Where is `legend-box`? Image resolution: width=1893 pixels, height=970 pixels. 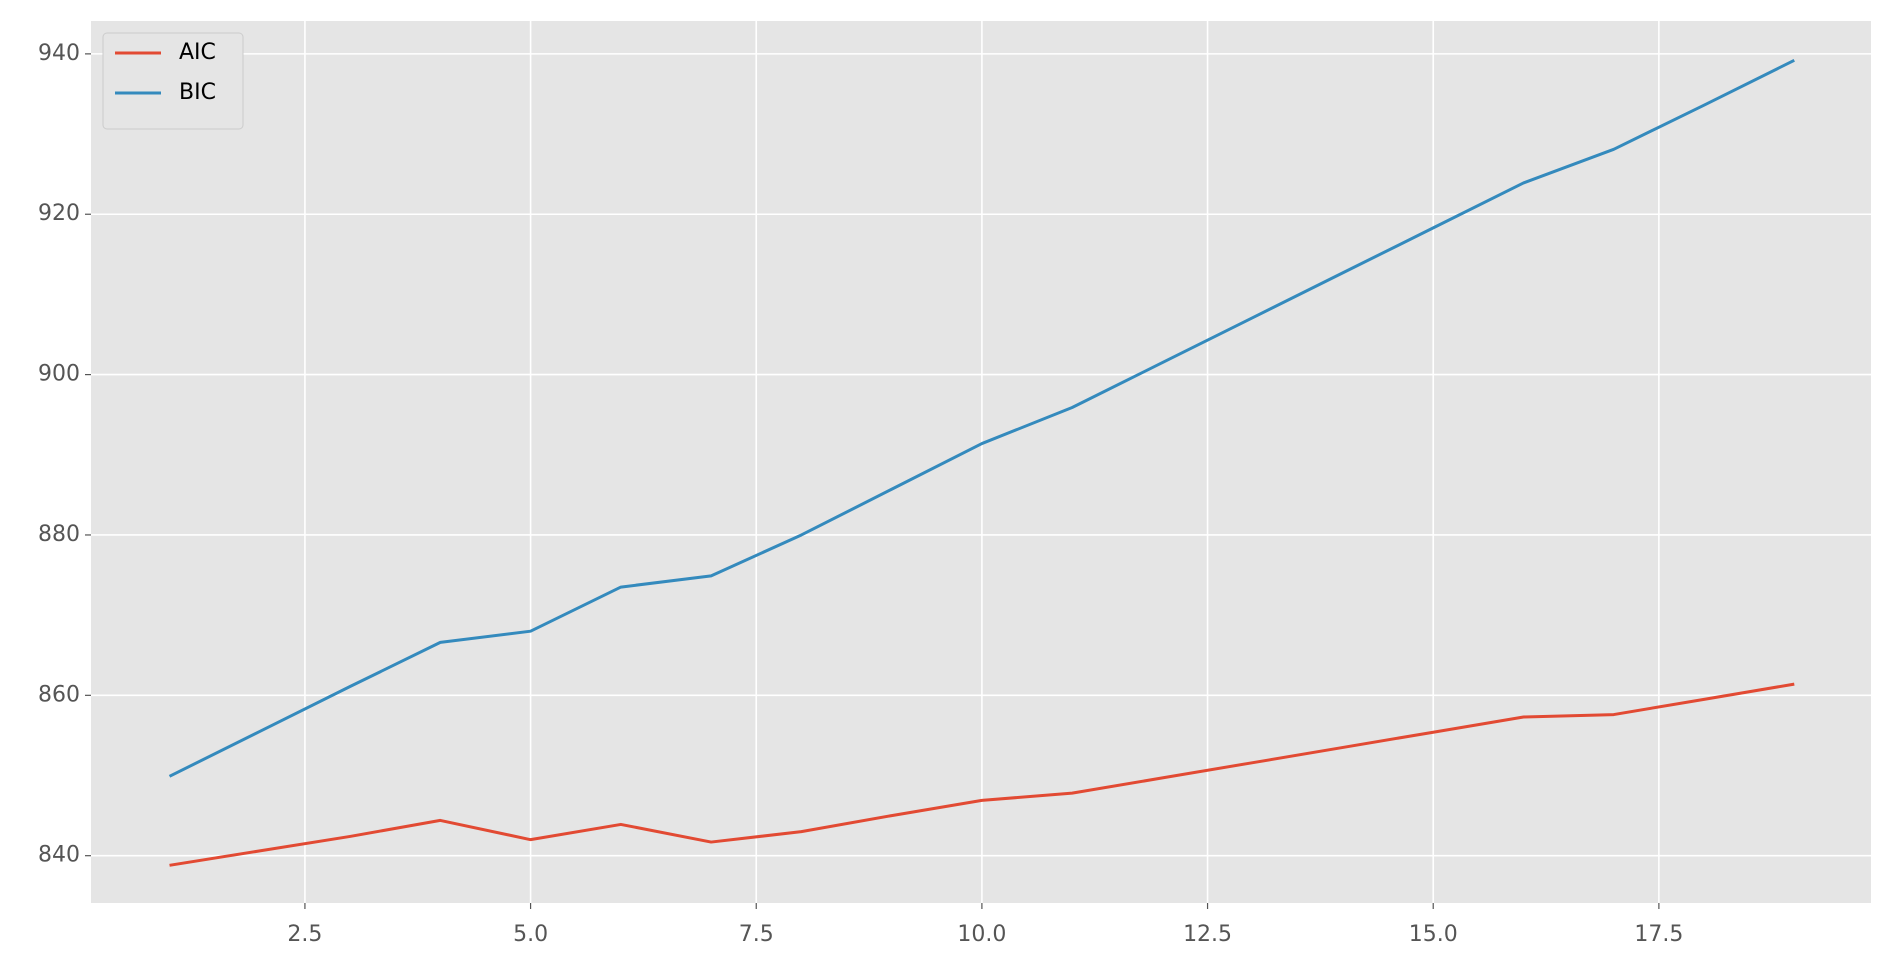
legend-box is located at coordinates (173, 81).